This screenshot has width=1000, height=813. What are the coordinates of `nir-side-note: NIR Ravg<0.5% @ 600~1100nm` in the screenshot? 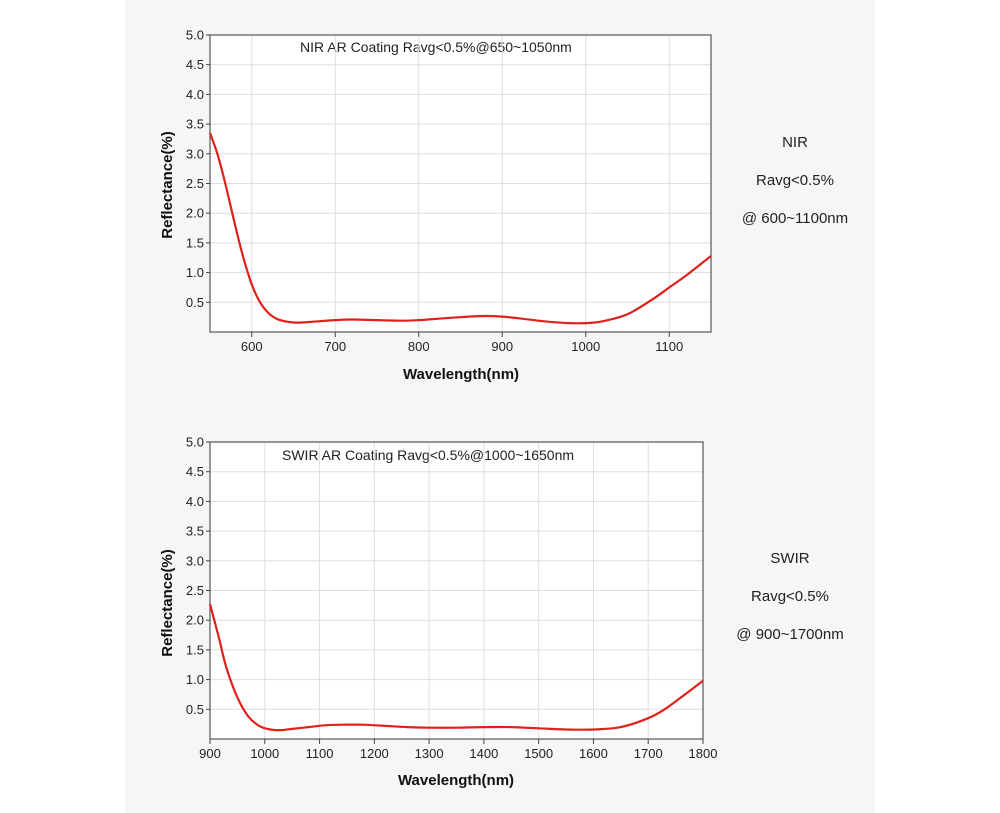 It's located at (795, 181).